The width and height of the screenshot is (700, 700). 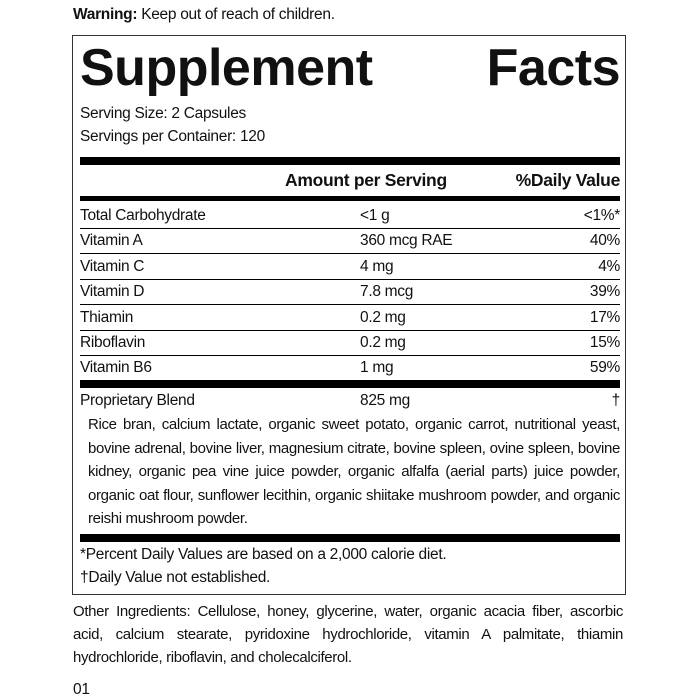 What do you see at coordinates (105, 14) in the screenshot?
I see `warning-label: Warning:` at bounding box center [105, 14].